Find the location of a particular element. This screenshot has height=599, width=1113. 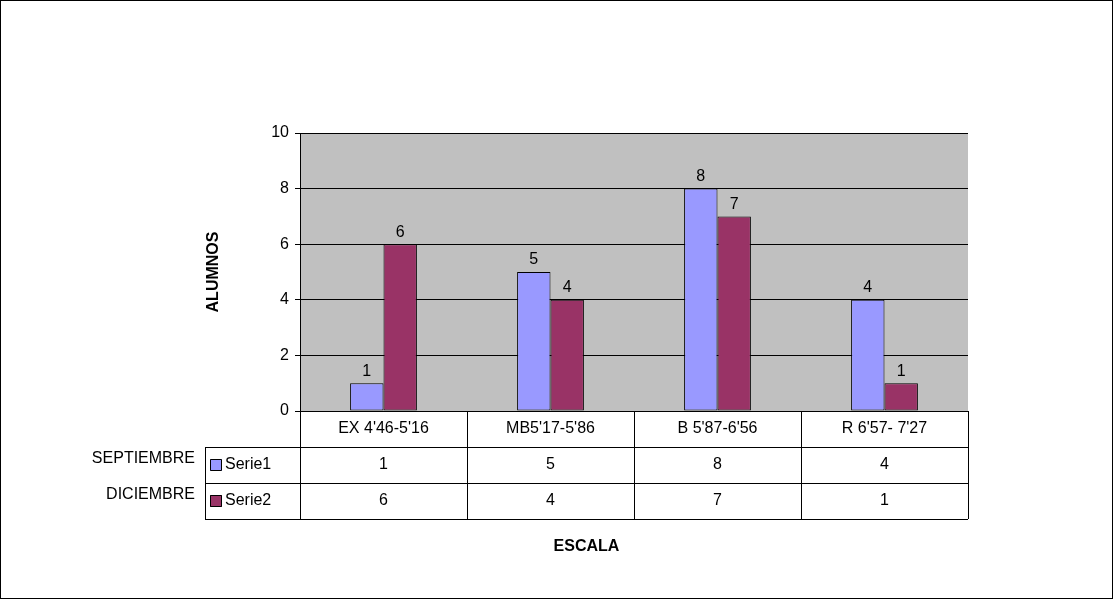

y-tick-label: 6 is located at coordinates (285, 243).